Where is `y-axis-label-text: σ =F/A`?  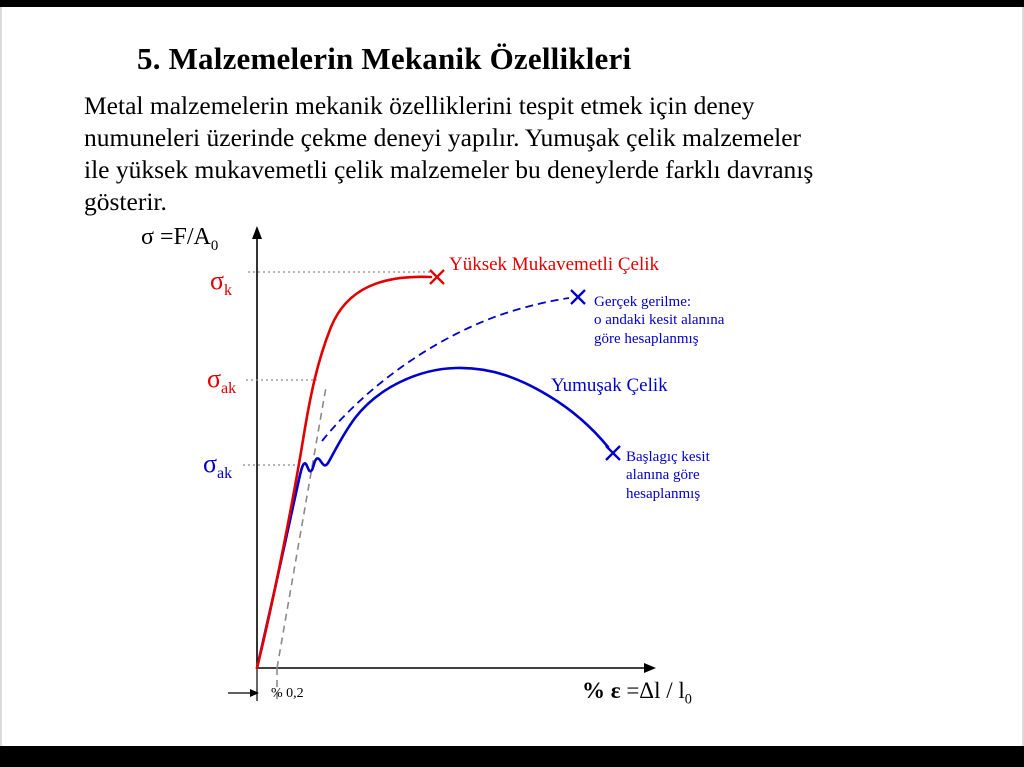
y-axis-label-text: σ =F/A is located at coordinates (176, 237).